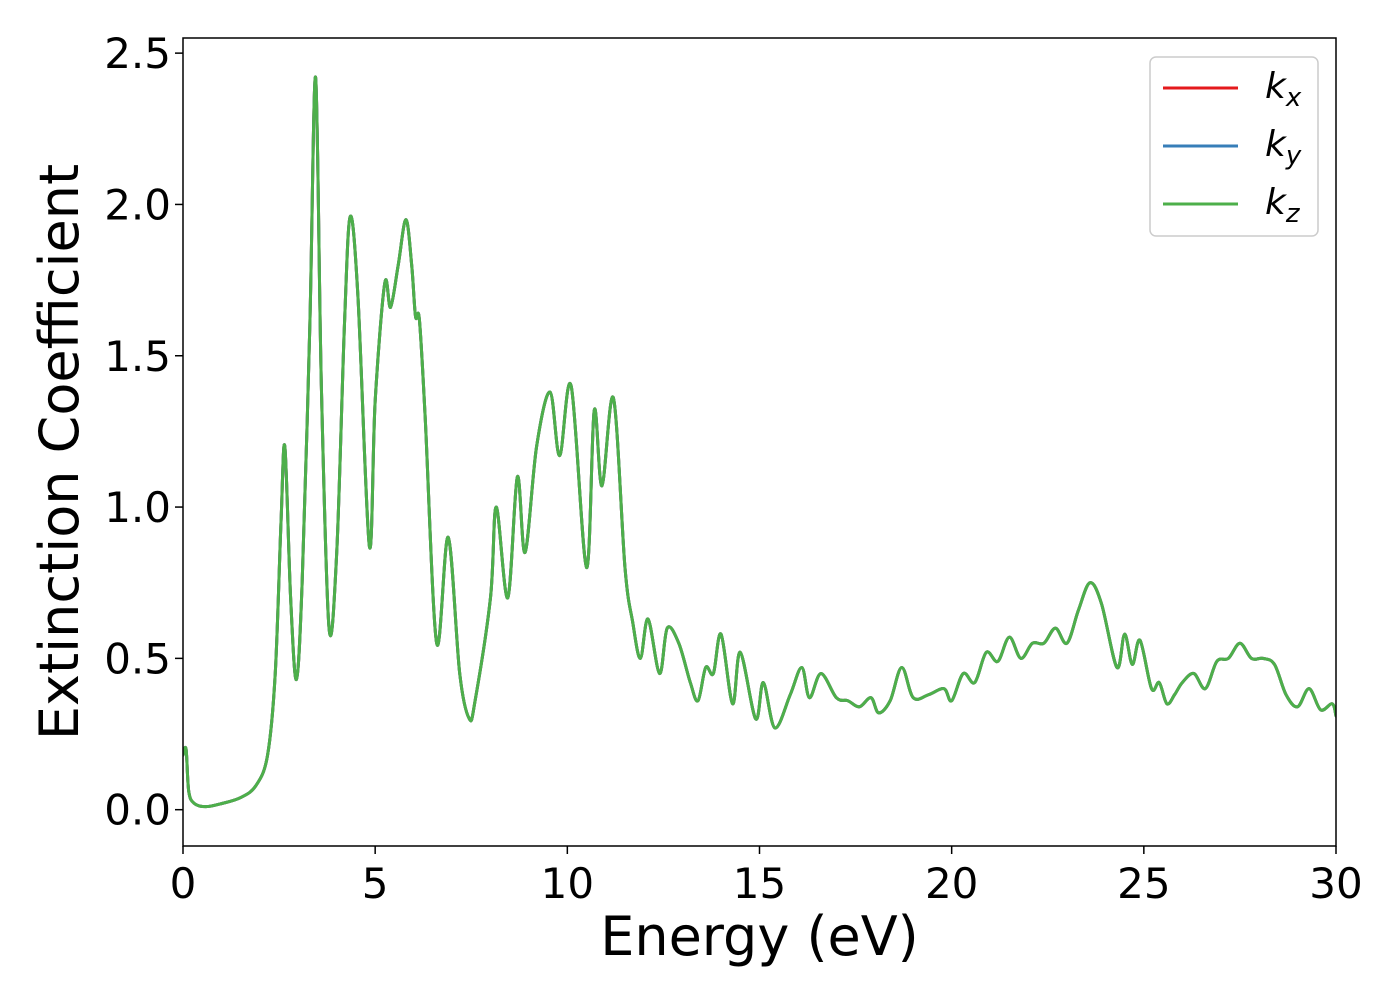 This screenshot has height=1000, width=1400. What do you see at coordinates (759, 936) in the screenshot?
I see `x-axis-label: Energy (eV)` at bounding box center [759, 936].